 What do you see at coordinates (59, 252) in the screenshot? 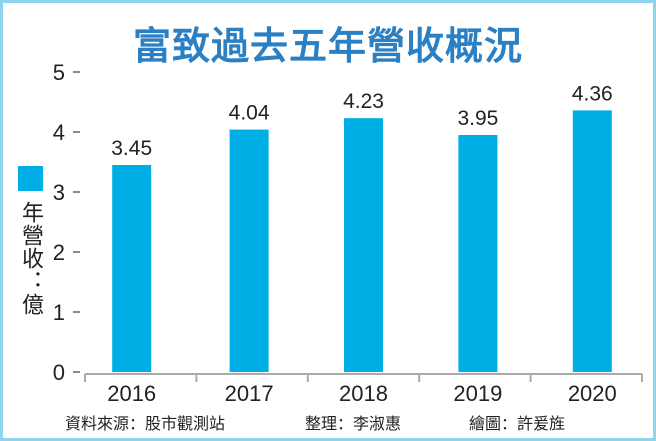
I see `y-tick-label: 2` at bounding box center [59, 252].